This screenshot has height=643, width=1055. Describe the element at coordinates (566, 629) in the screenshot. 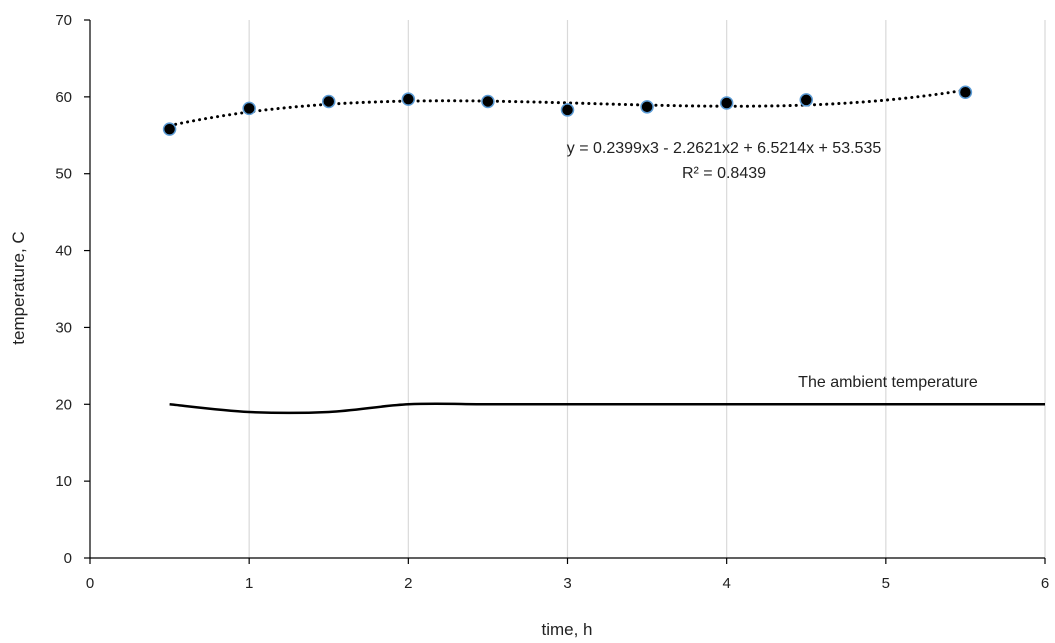

I see `x-axis-title: time, h` at that location.